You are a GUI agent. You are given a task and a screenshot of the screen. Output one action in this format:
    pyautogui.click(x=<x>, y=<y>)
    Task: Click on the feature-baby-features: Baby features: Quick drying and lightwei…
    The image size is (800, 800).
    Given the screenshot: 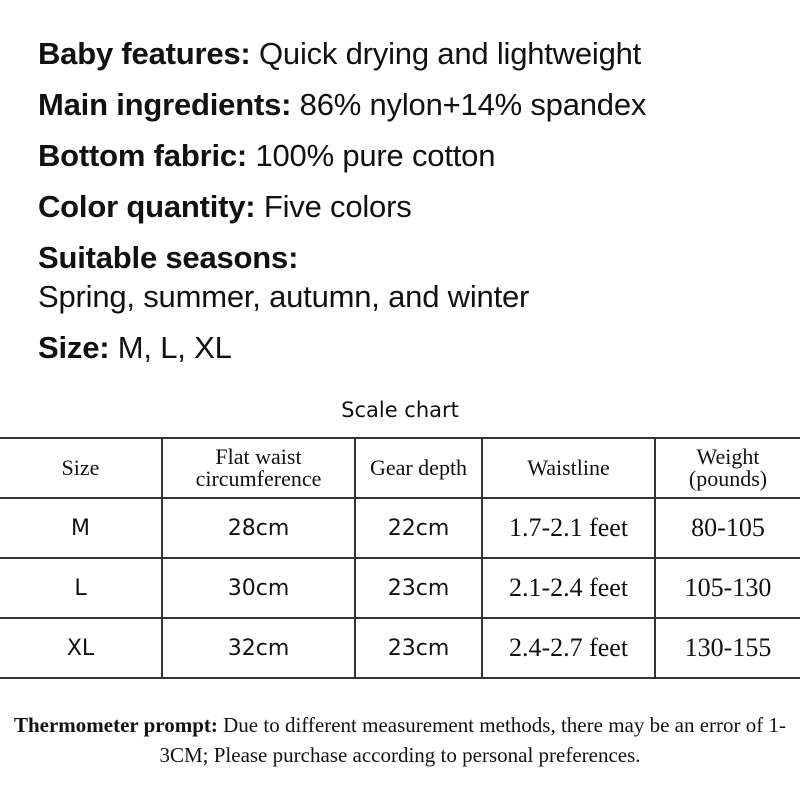 What is the action you would take?
    pyautogui.click(x=339, y=54)
    